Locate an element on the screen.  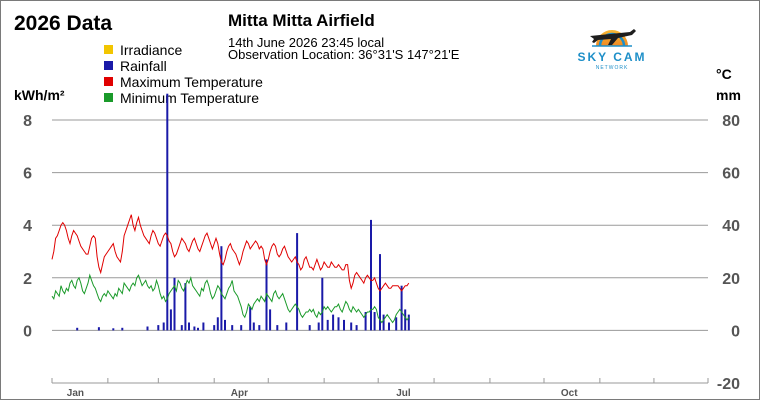
sky-cam-logo: SKY CAM NETWORK is located at coordinates (612, 44).